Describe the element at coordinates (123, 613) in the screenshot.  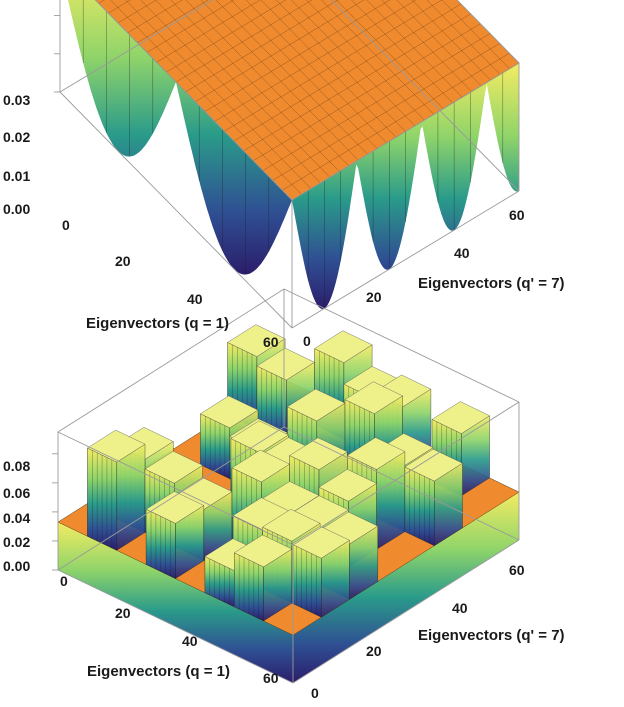
I see `bottom-x-tick-1: 20` at that location.